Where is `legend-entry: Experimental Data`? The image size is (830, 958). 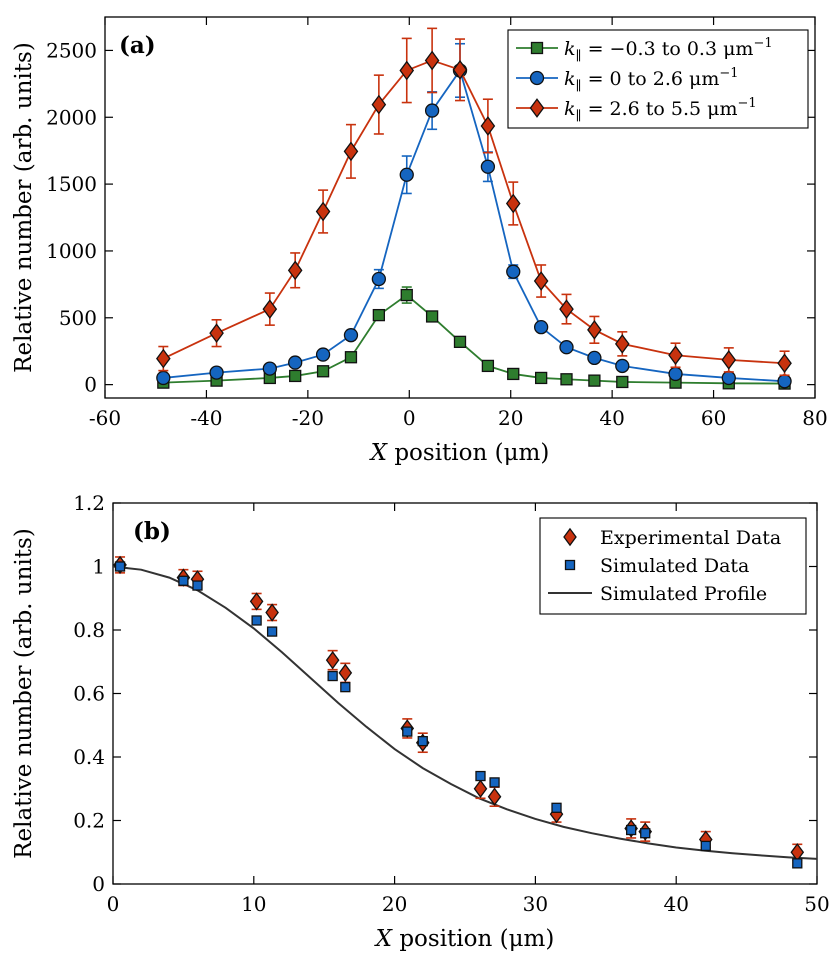
legend-entry: Experimental Data is located at coordinates (690, 538).